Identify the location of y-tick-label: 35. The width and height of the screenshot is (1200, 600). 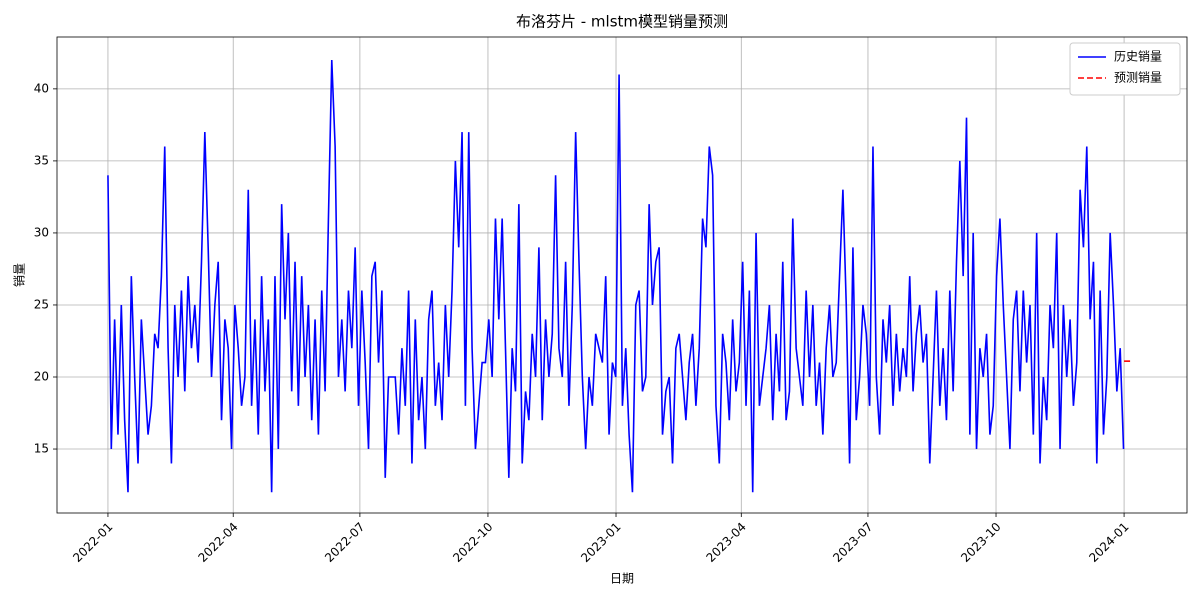
(41, 160).